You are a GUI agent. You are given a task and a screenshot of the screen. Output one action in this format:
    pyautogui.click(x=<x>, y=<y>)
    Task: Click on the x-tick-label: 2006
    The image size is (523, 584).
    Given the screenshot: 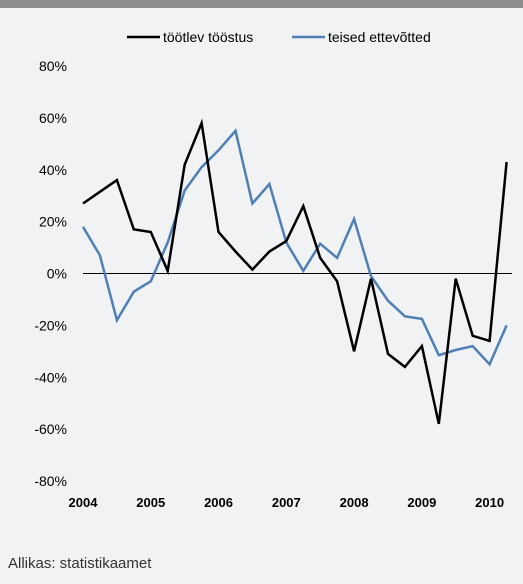 What is the action you would take?
    pyautogui.click(x=218, y=502)
    